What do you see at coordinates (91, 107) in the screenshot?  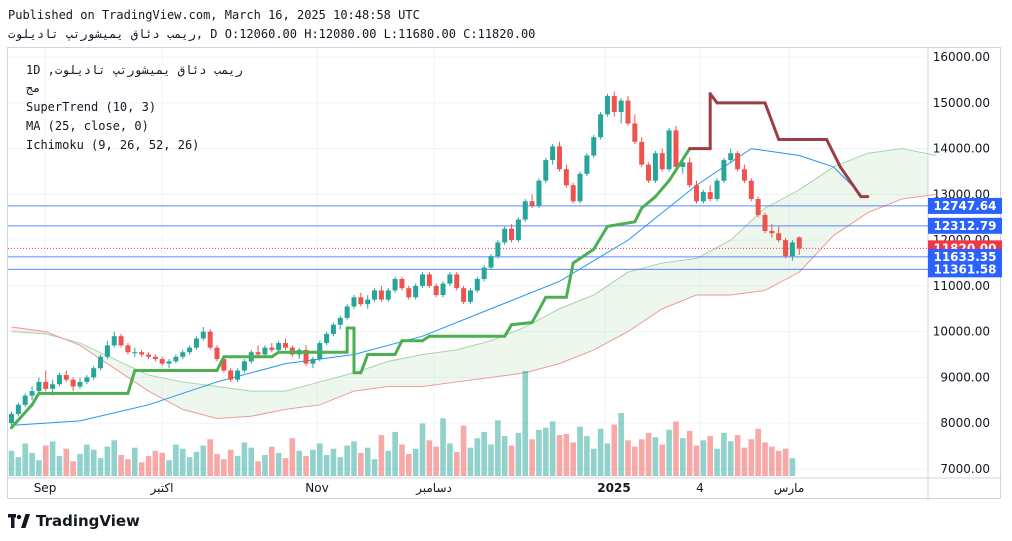 I see `legend-supertrend: SuperTrend (10, 3)` at bounding box center [91, 107].